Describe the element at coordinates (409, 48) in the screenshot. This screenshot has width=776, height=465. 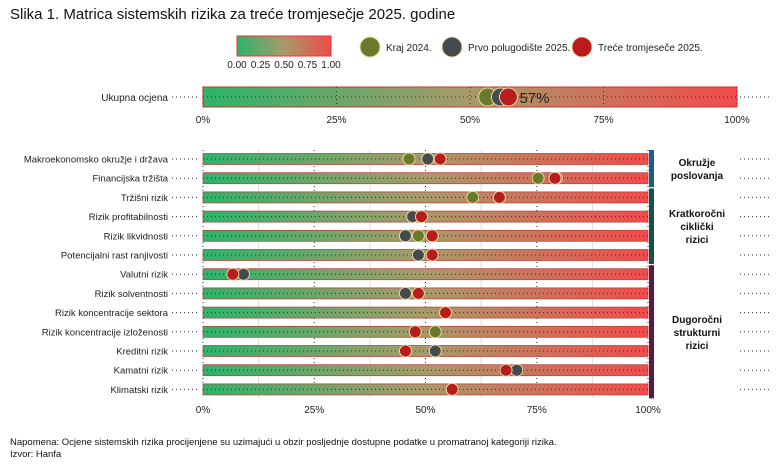
I see `legend-label: Kraj 2024.` at that location.